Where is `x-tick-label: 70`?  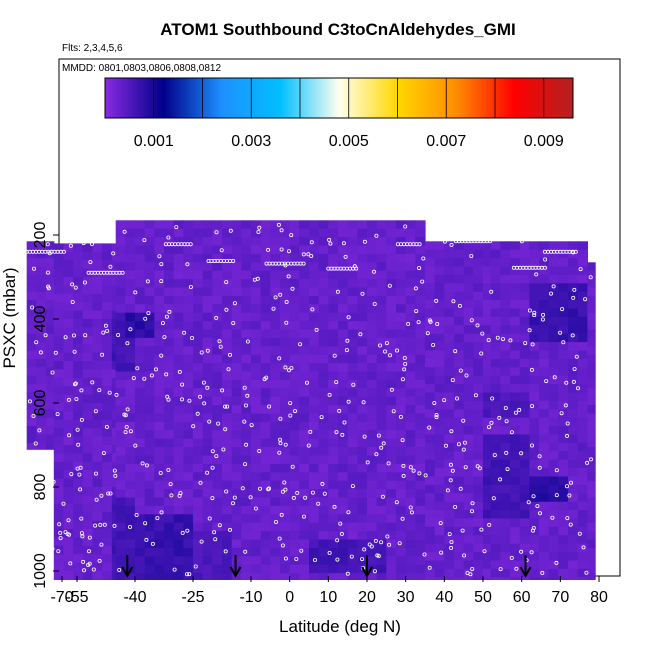
x-tick-label: 70 is located at coordinates (560, 597).